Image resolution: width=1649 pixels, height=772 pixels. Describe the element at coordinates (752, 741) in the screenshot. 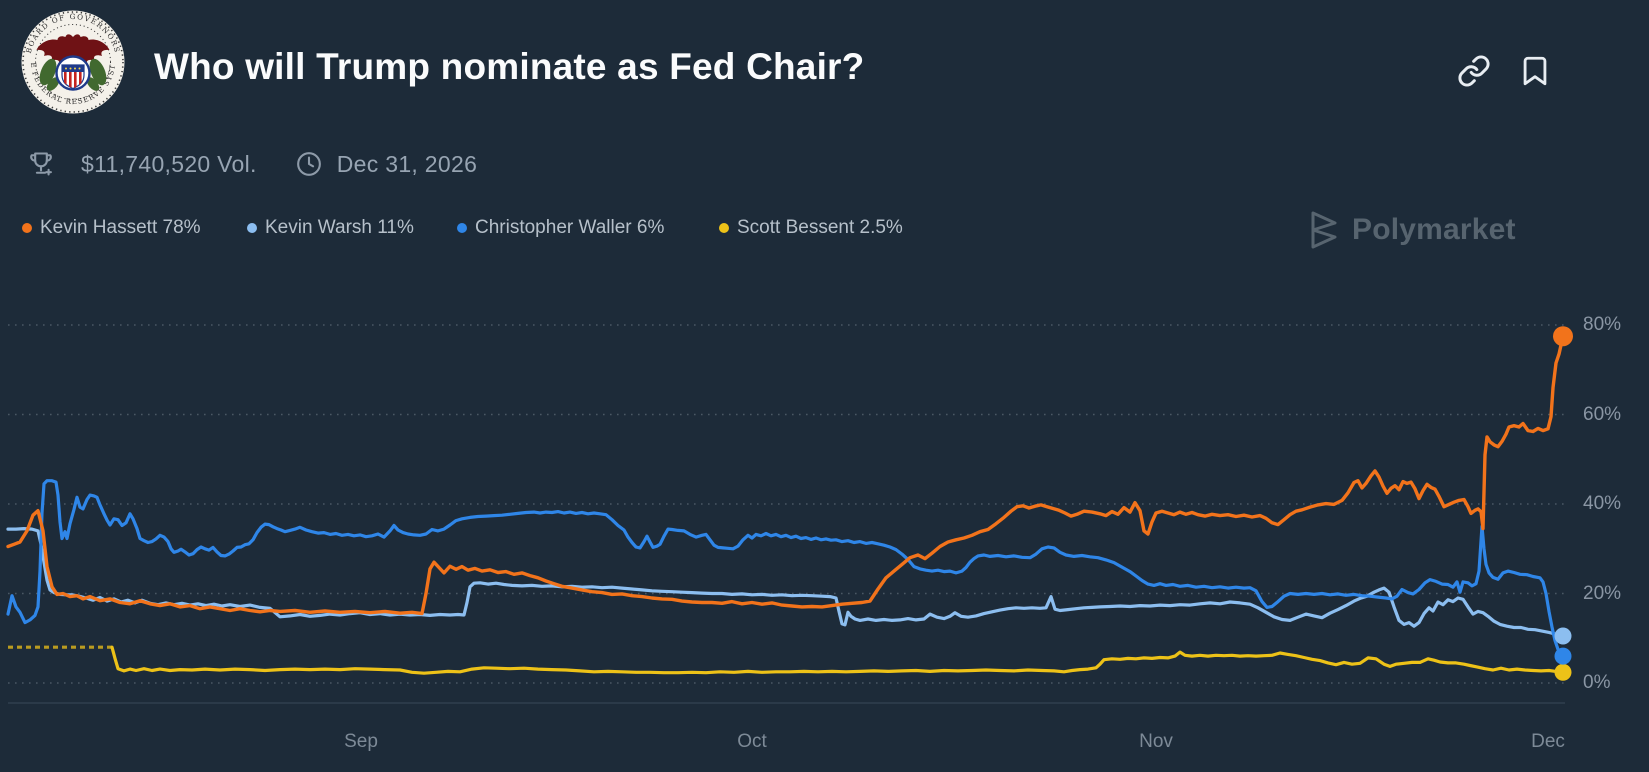

I see `x-axis-label: Oct` at that location.